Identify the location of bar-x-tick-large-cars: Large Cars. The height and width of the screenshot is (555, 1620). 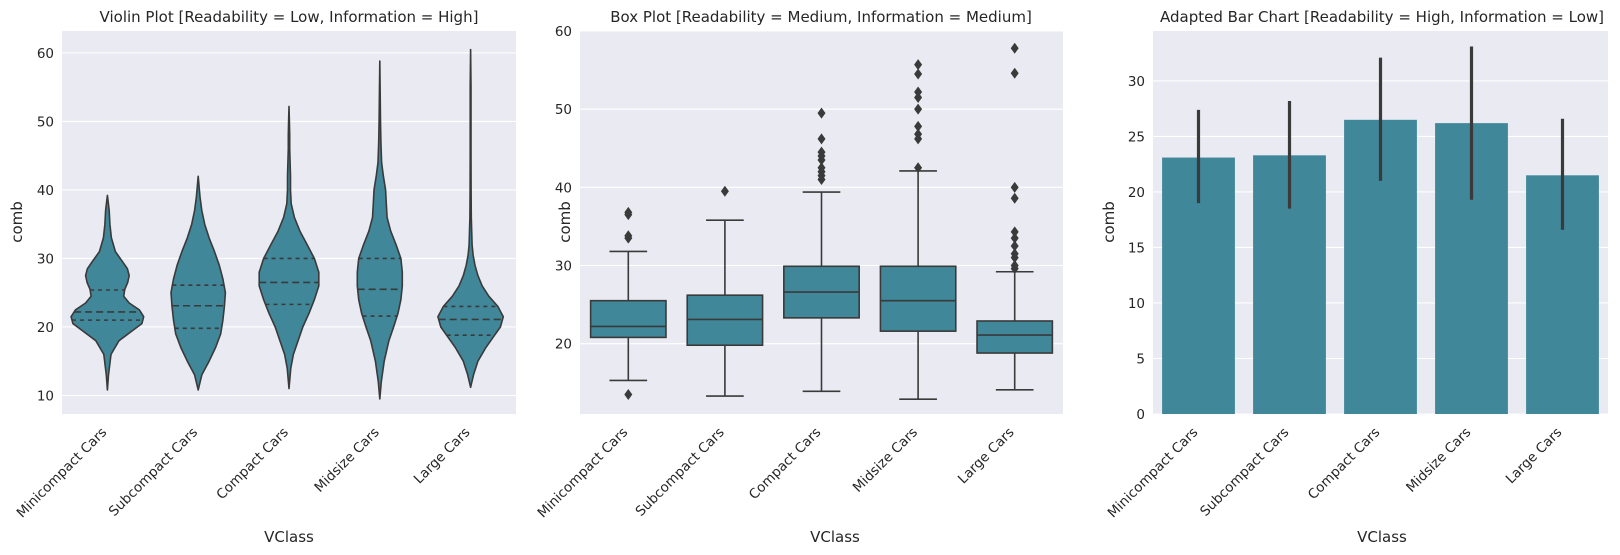
(1534, 456).